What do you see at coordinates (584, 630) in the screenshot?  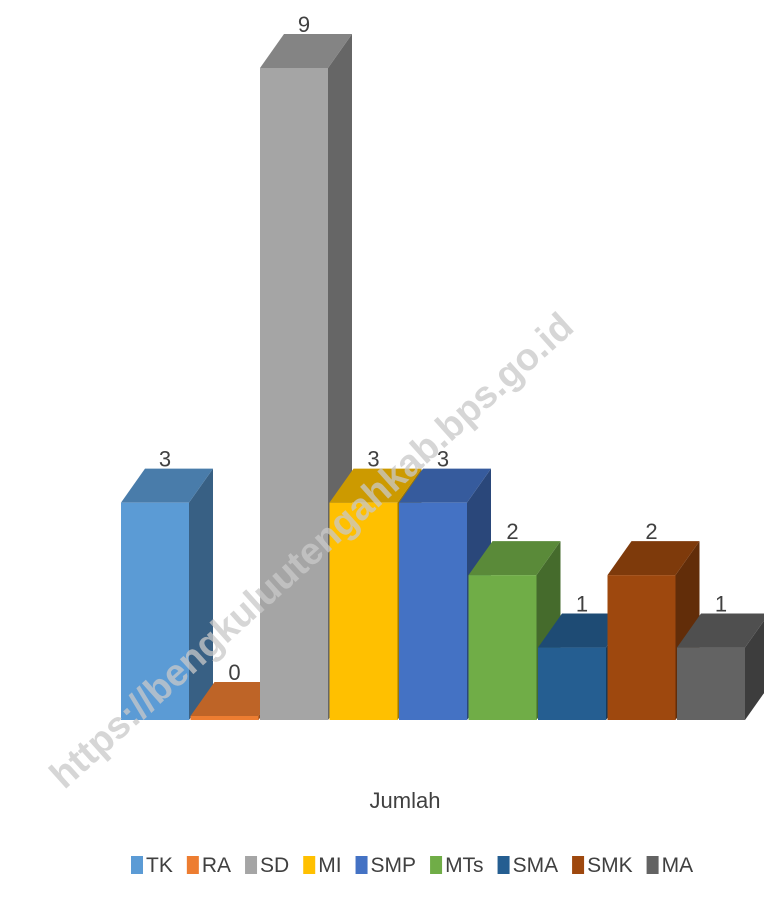 I see `bar-sma-top` at bounding box center [584, 630].